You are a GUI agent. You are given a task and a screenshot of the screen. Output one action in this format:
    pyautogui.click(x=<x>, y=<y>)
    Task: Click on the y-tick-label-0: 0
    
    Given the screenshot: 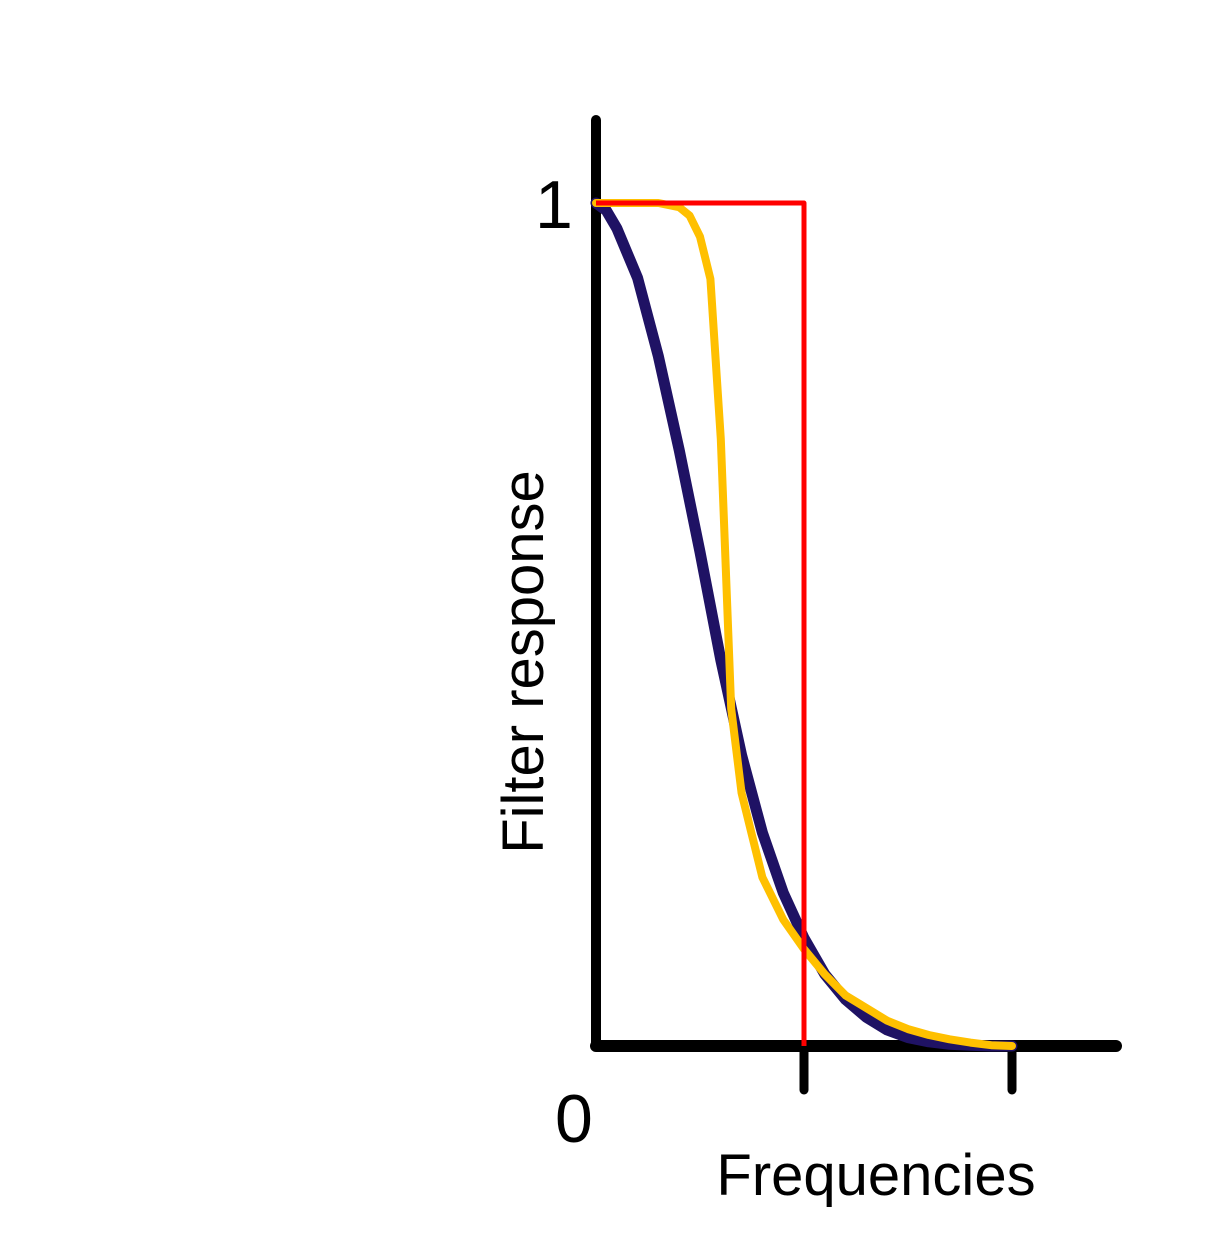 What is the action you would take?
    pyautogui.click(x=574, y=1119)
    